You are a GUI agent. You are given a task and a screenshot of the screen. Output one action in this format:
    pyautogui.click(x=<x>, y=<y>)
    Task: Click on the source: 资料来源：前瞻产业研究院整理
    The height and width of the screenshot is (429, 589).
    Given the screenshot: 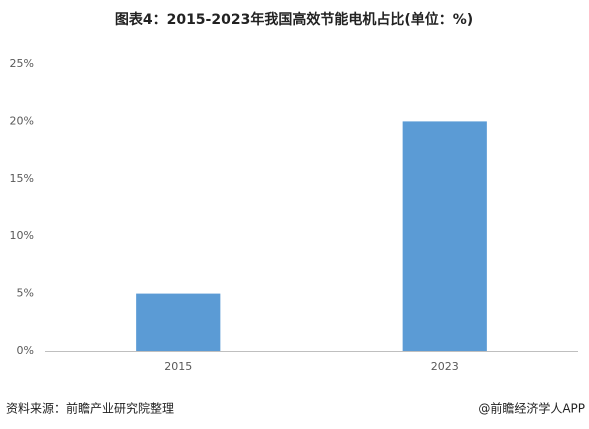 What is the action you would take?
    pyautogui.click(x=90, y=408)
    